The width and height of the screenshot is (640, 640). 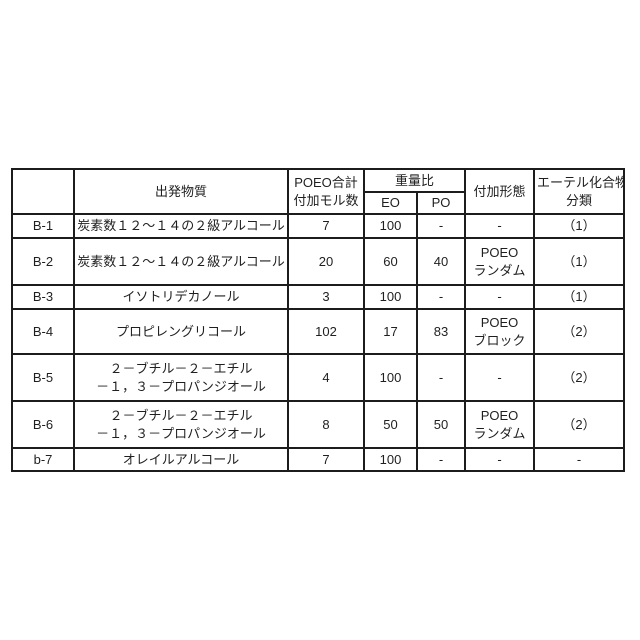 I want to click on row-id: B-6, so click(x=43, y=424).